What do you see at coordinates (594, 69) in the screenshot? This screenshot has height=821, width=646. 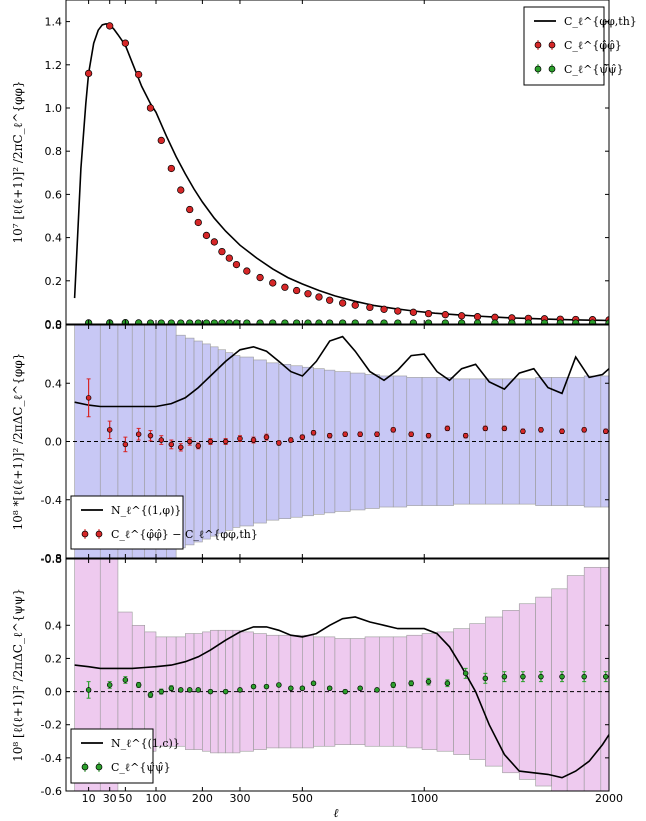 I see `legend-label: C_ℓ^{ψ̂ψ̂}` at bounding box center [594, 69].